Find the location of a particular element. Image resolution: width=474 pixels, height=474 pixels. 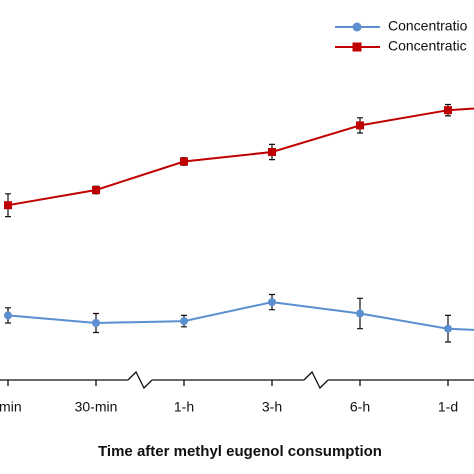

series-line is located at coordinates (240, 316).